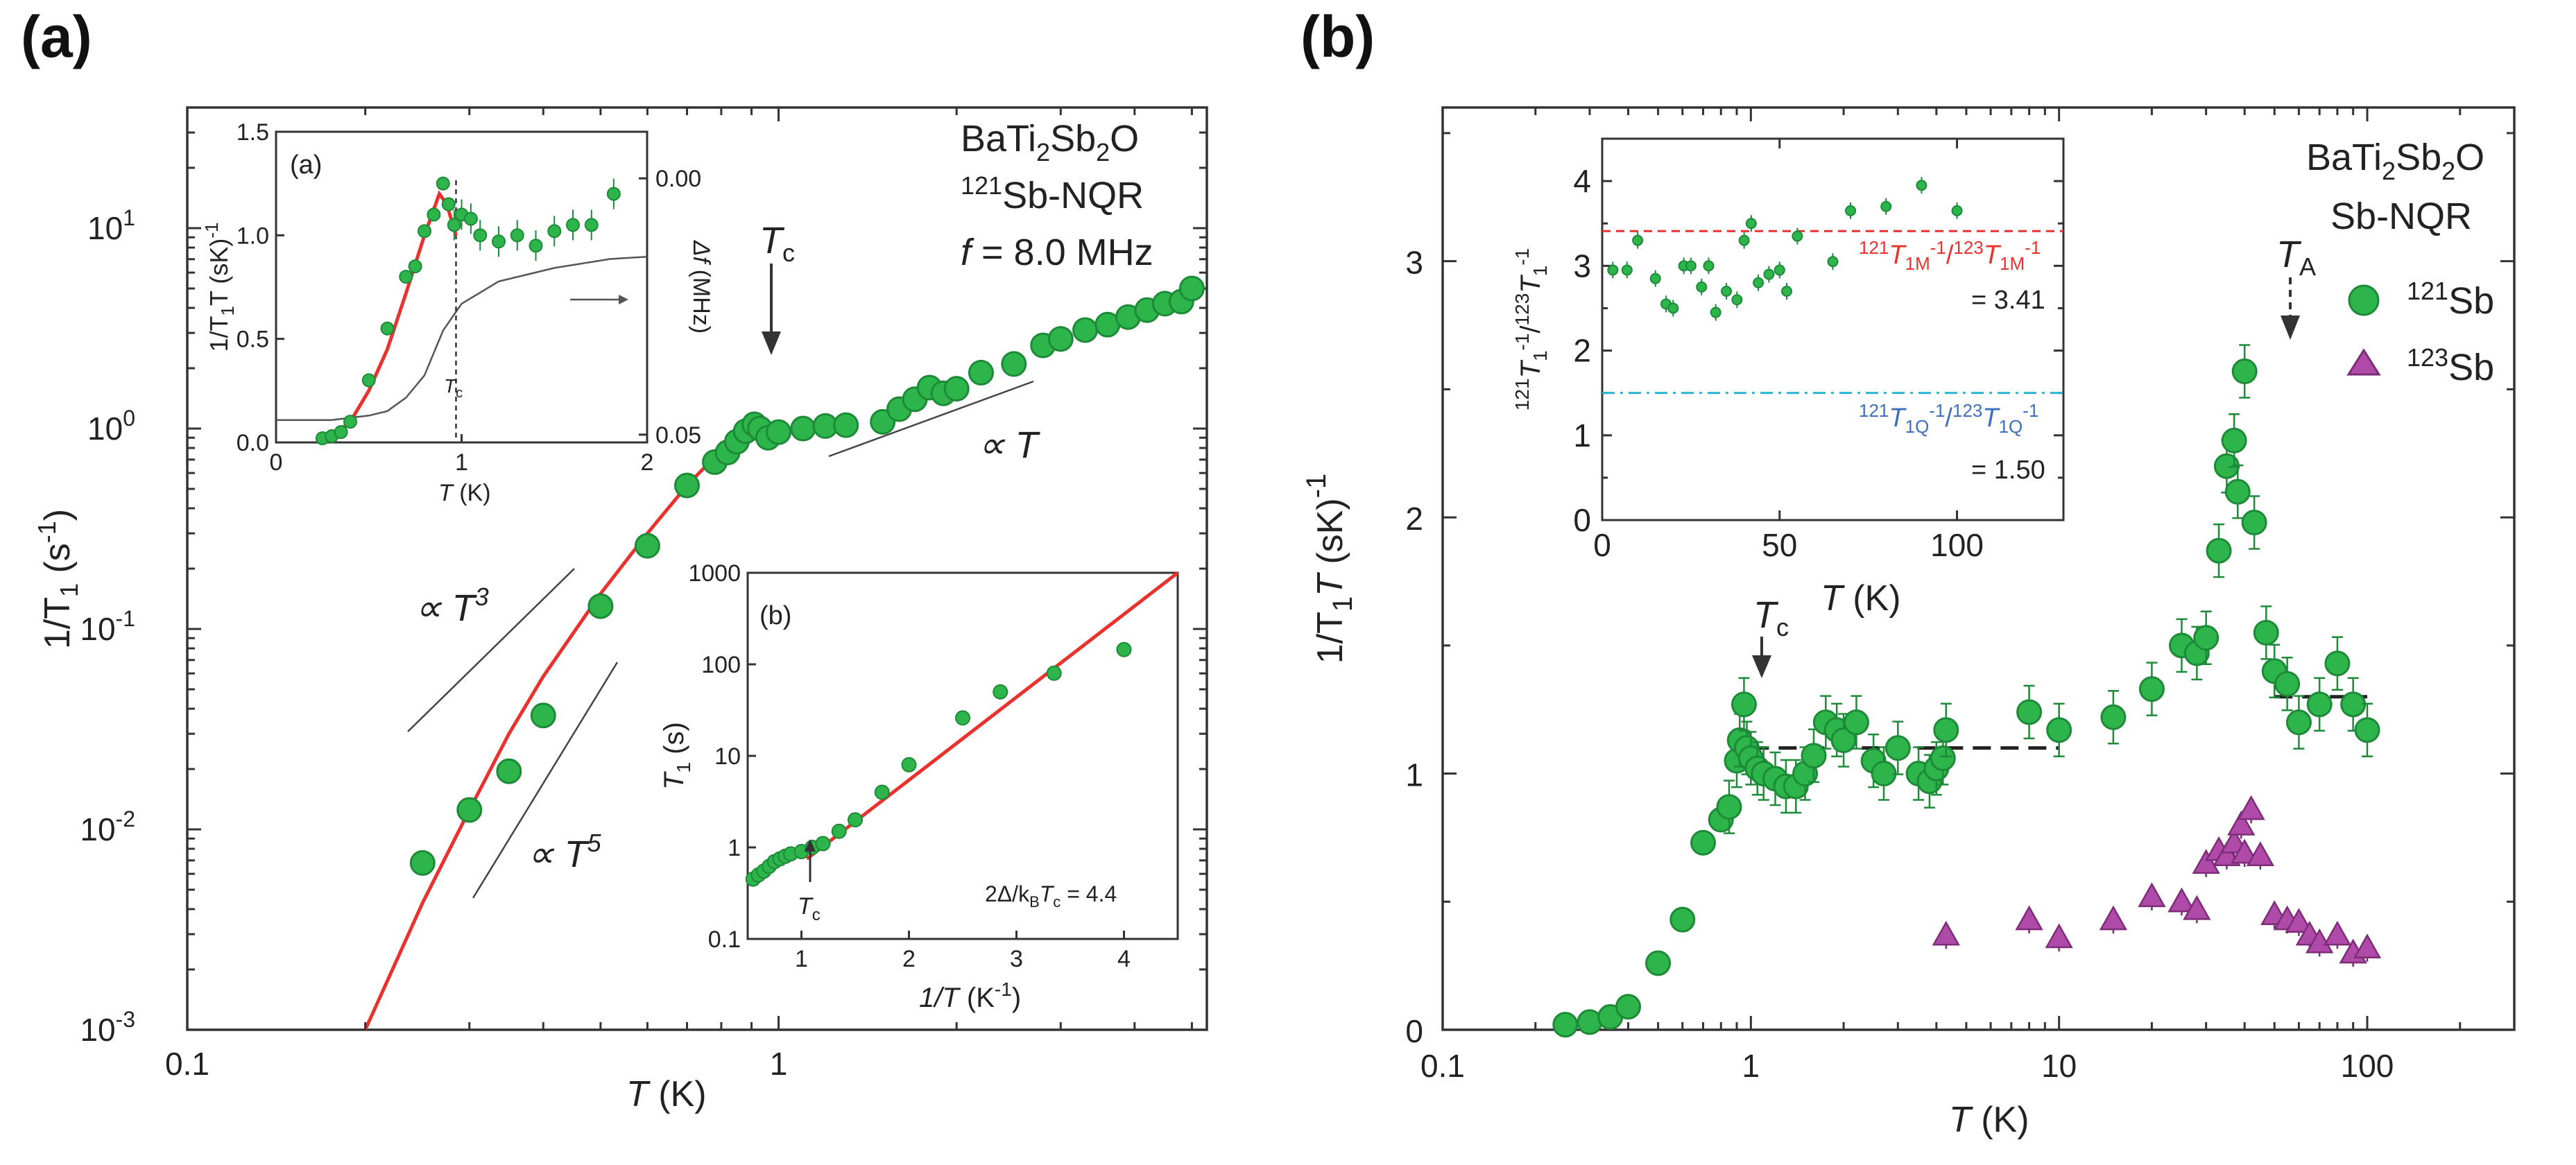  Describe the element at coordinates (2364, 300) in the screenshot. I see `legend-b-circle-marker` at that location.